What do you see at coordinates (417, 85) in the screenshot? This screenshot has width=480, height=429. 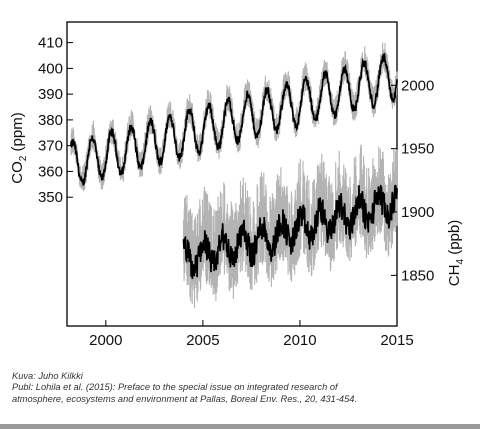 I see `right-tick-label-2000: 2000` at bounding box center [417, 85].